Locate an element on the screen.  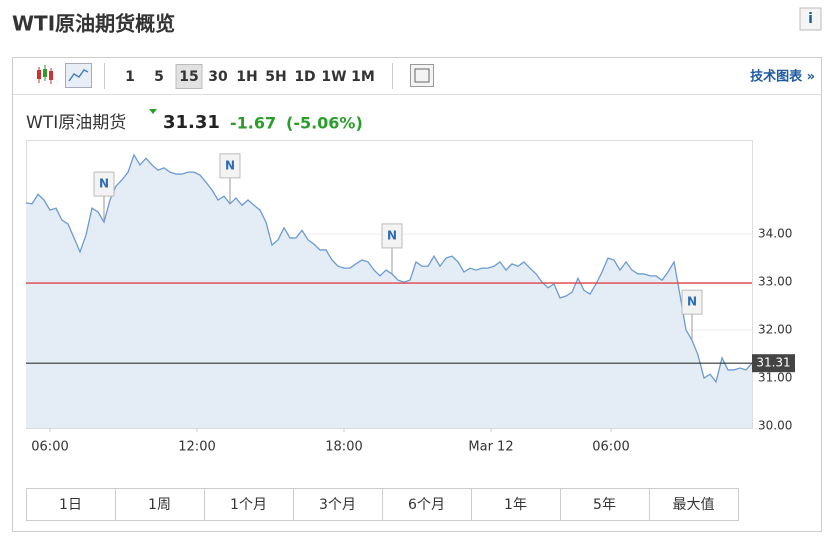
page-title: WTI原油期货概览 is located at coordinates (93, 24).